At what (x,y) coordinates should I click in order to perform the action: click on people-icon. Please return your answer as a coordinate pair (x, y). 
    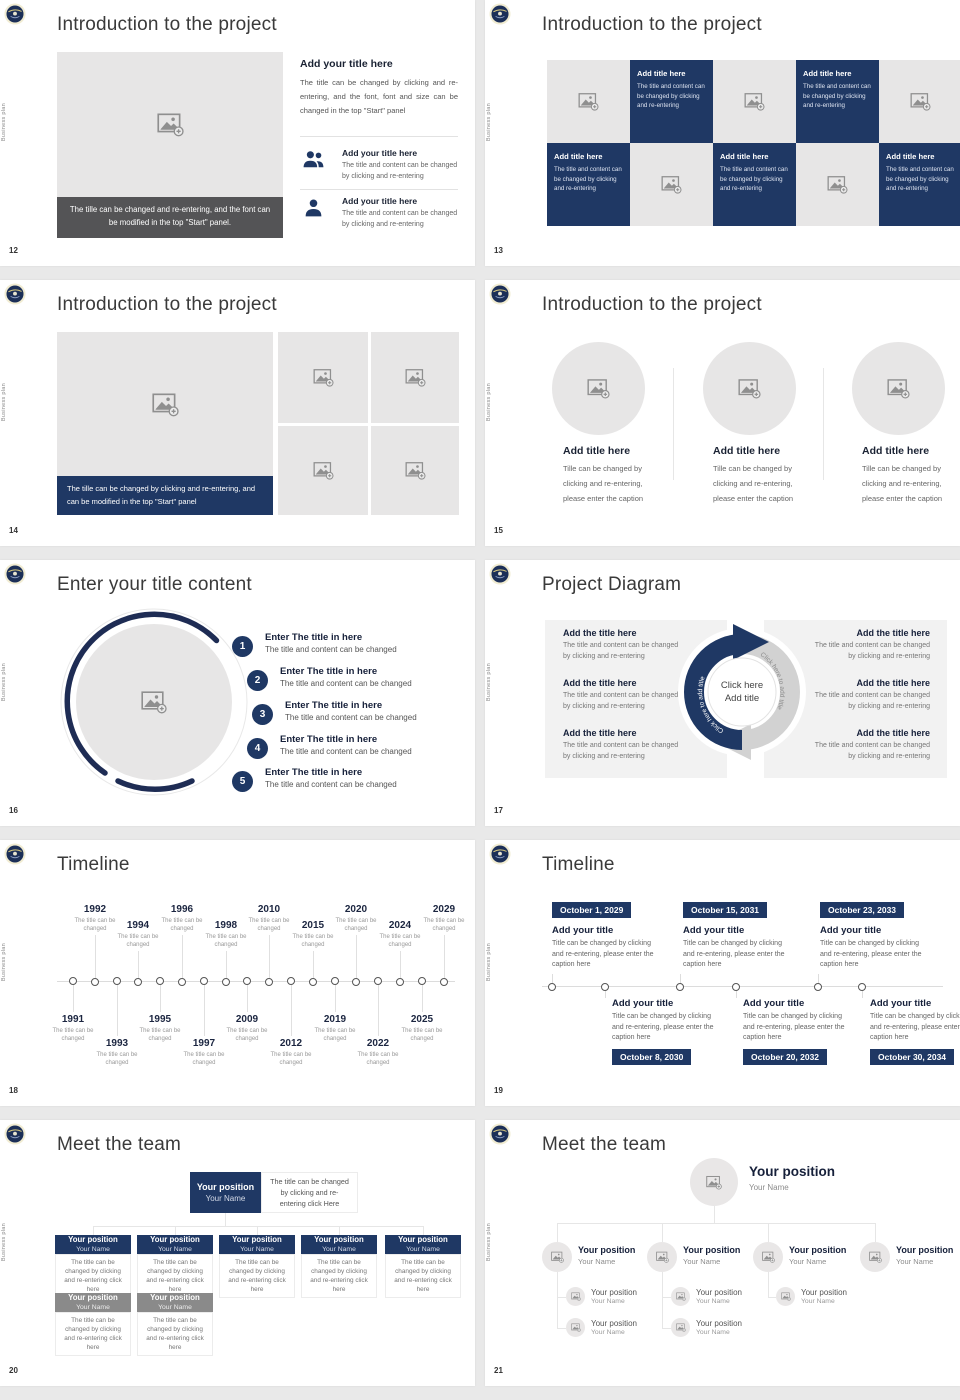
    Looking at the image, I should click on (313, 160).